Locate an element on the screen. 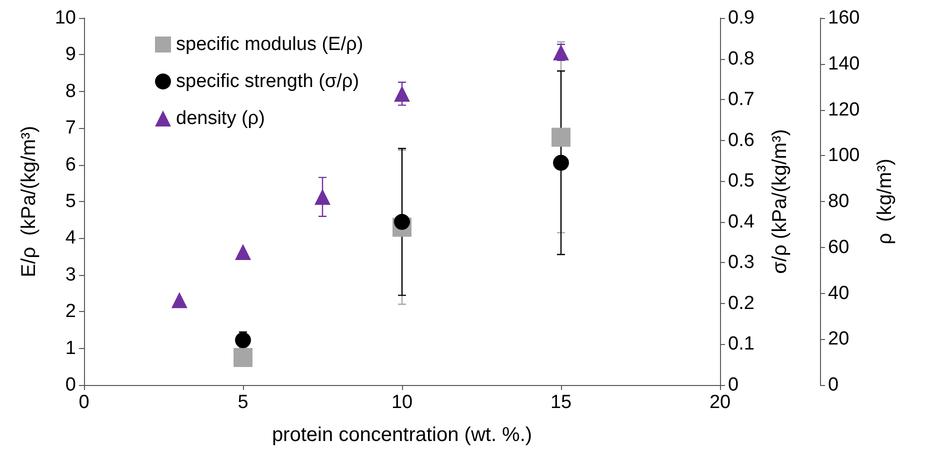 This screenshot has height=461, width=930. legend-label: specific strength (σ/ρ) is located at coordinates (268, 81).